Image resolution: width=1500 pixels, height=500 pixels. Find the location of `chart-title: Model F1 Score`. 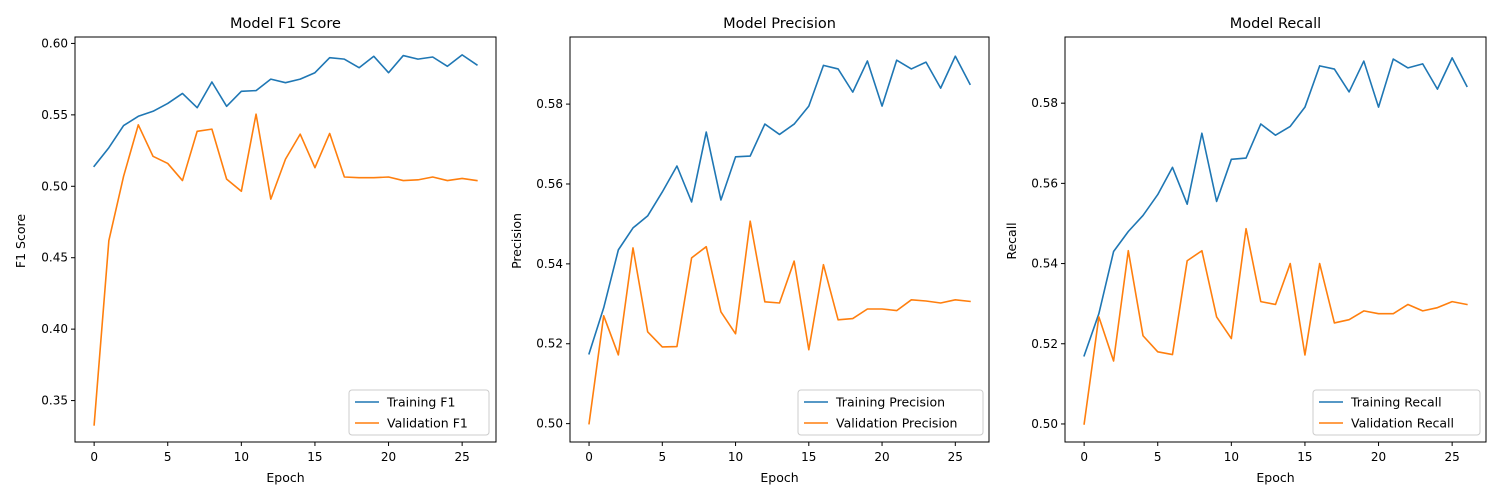

chart-title: Model F1 Score is located at coordinates (285, 24).